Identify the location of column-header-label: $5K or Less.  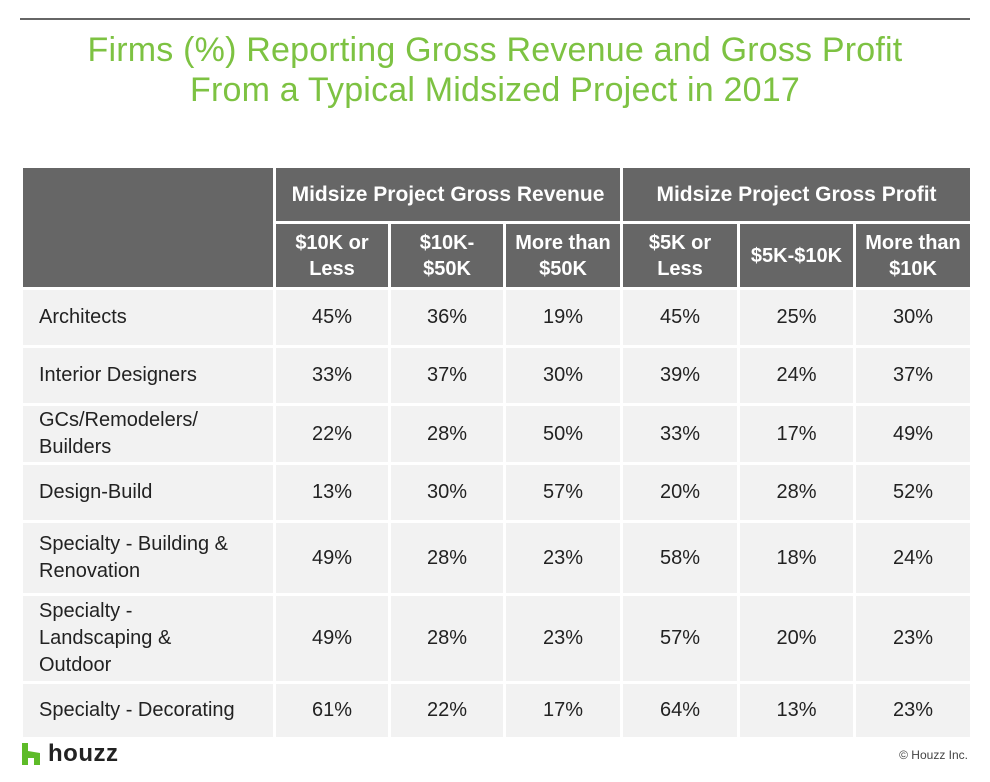
(680, 256).